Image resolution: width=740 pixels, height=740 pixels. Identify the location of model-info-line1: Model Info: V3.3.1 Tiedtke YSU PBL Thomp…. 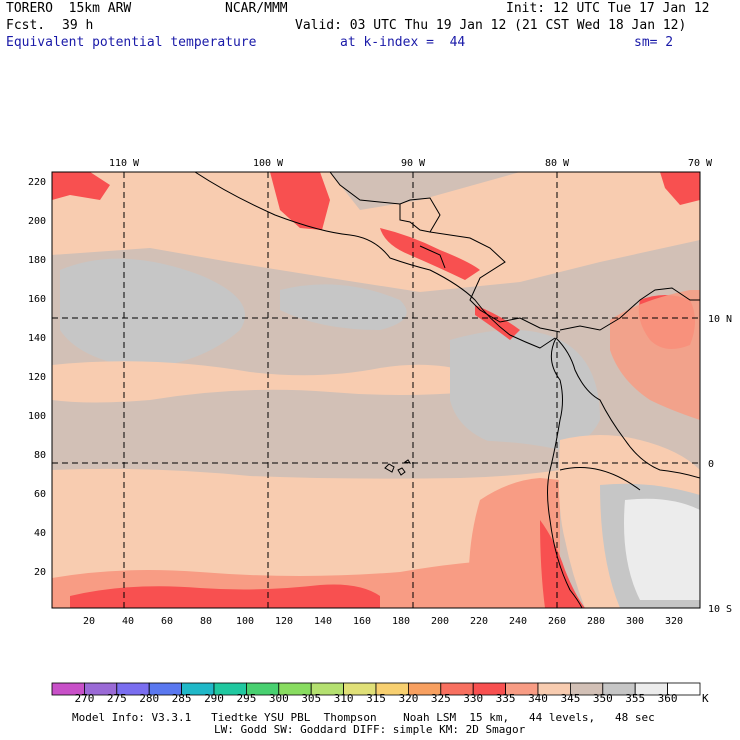
(363, 717).